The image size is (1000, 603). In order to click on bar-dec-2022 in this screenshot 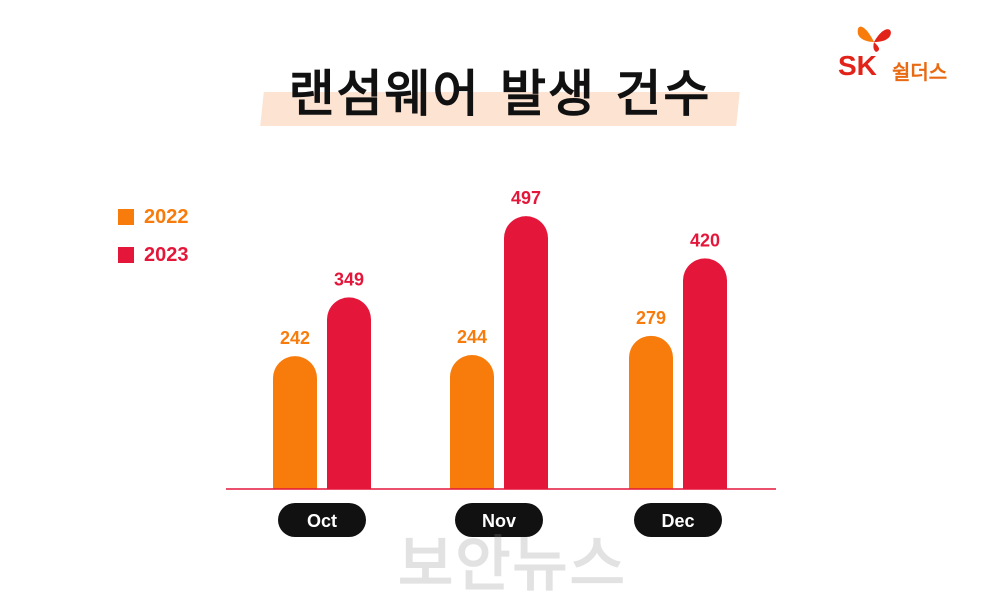, I will do `click(651, 412)`.